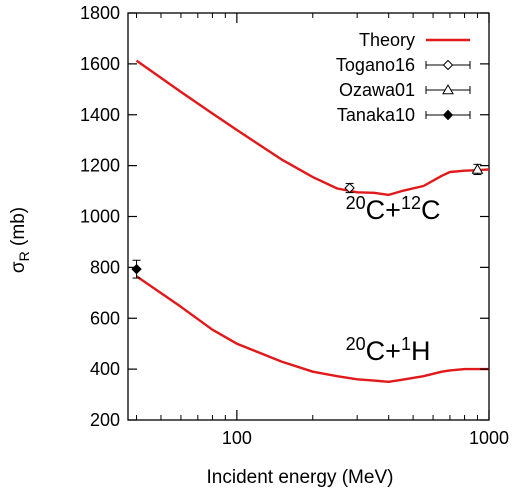 This screenshot has height=495, width=517. What do you see at coordinates (349, 188) in the screenshot?
I see `data-point-togano16` at bounding box center [349, 188].